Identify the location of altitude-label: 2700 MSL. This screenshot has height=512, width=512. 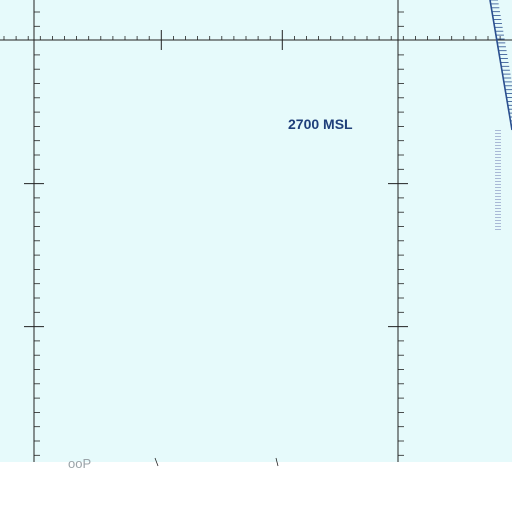
(320, 124).